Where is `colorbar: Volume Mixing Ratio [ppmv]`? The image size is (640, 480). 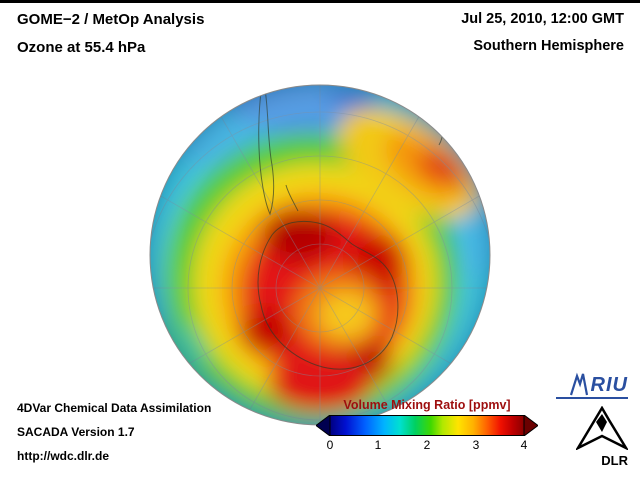 colorbar: Volume Mixing Ratio [ppmv] is located at coordinates (427, 425).